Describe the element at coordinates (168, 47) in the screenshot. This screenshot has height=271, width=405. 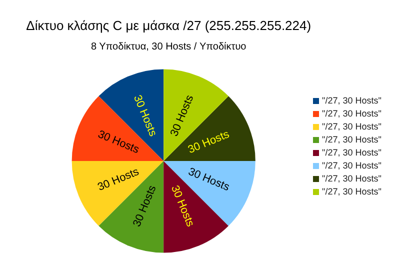
I see `chart-subtitle: 8 Υποδίκτυα, 30 Hosts / Υποδίκτυο` at that location.